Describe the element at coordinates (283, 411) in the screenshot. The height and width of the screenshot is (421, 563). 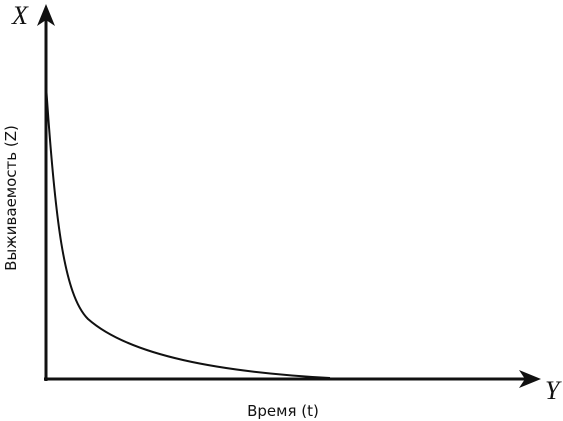
I see `x-axis-label: Время (t)` at that location.